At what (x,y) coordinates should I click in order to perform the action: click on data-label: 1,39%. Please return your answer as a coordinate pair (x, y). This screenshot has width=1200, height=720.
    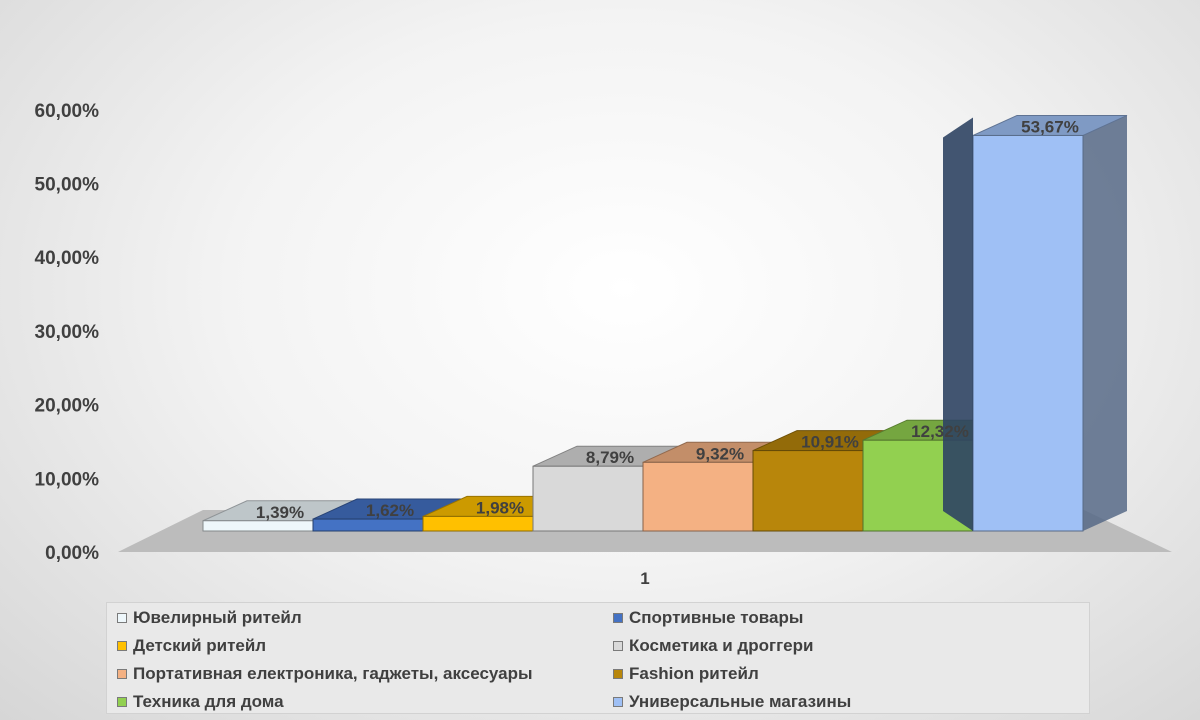
    Looking at the image, I should click on (280, 512).